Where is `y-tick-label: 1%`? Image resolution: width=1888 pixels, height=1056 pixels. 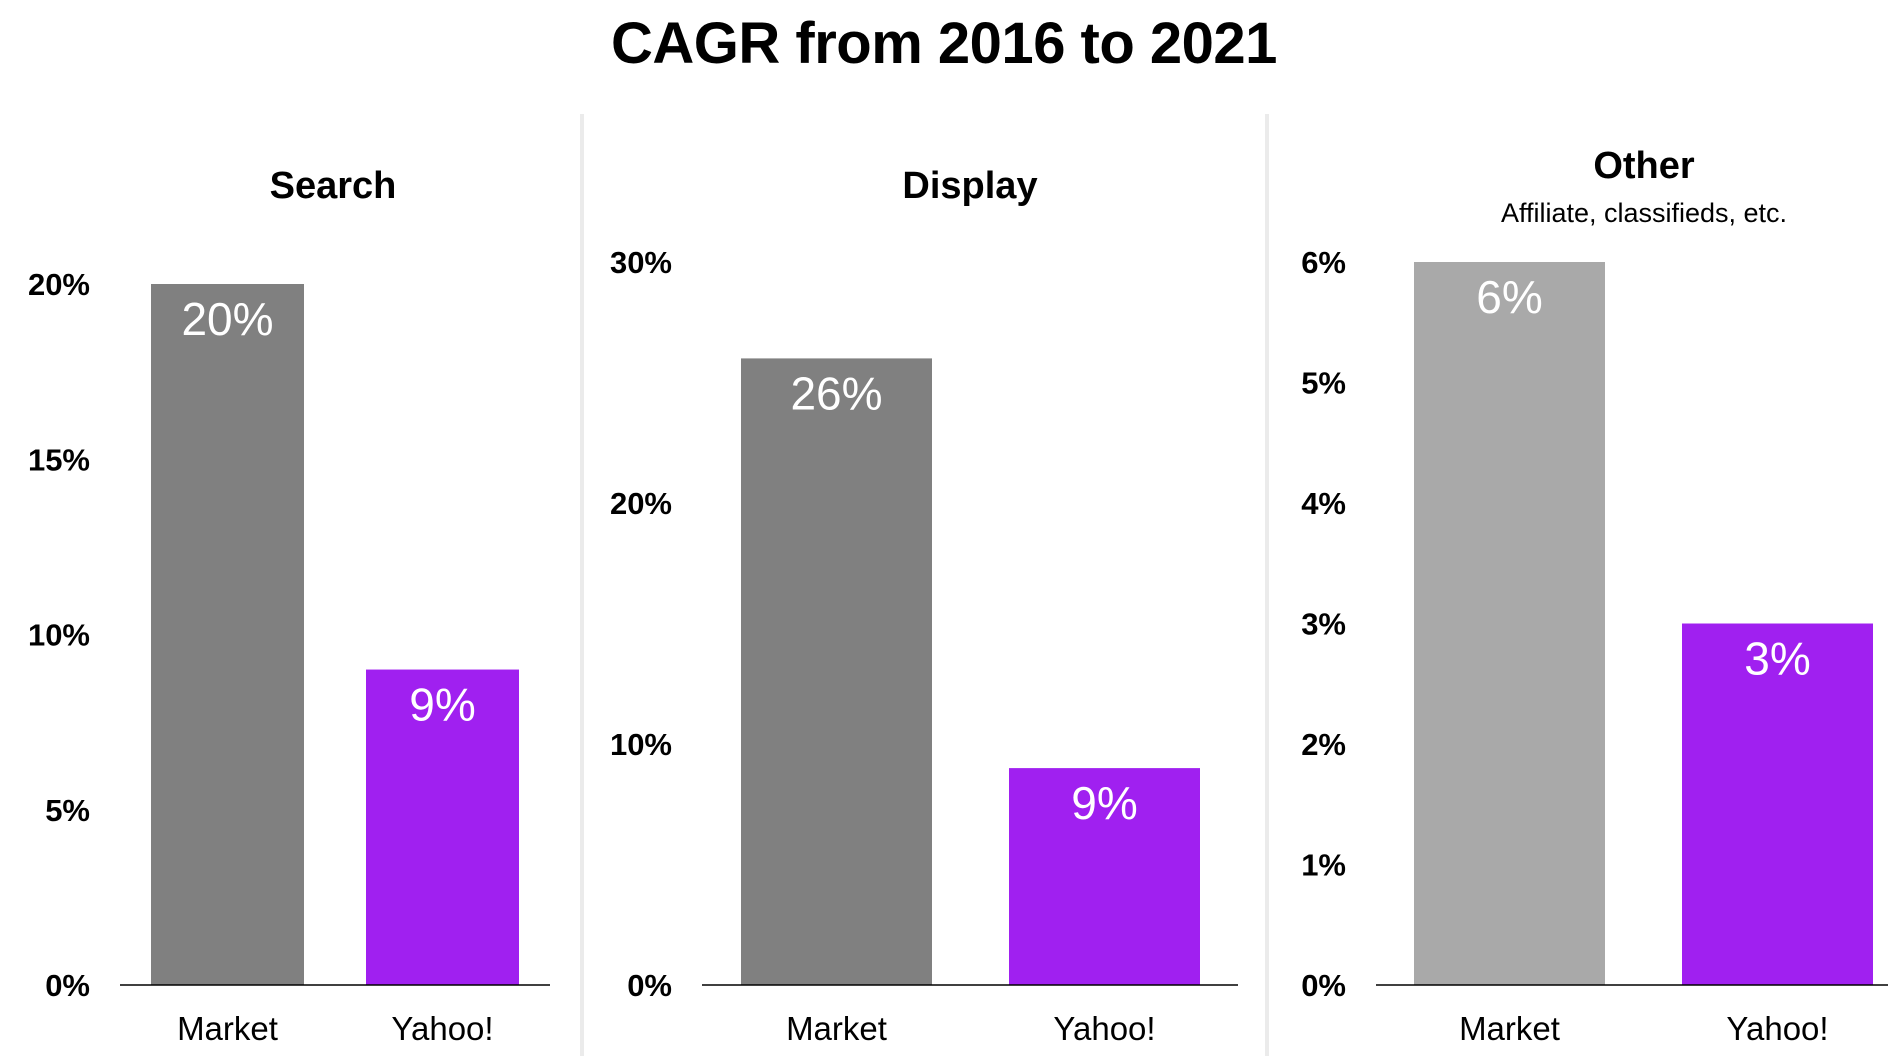
y-tick-label: 1% is located at coordinates (1323, 865).